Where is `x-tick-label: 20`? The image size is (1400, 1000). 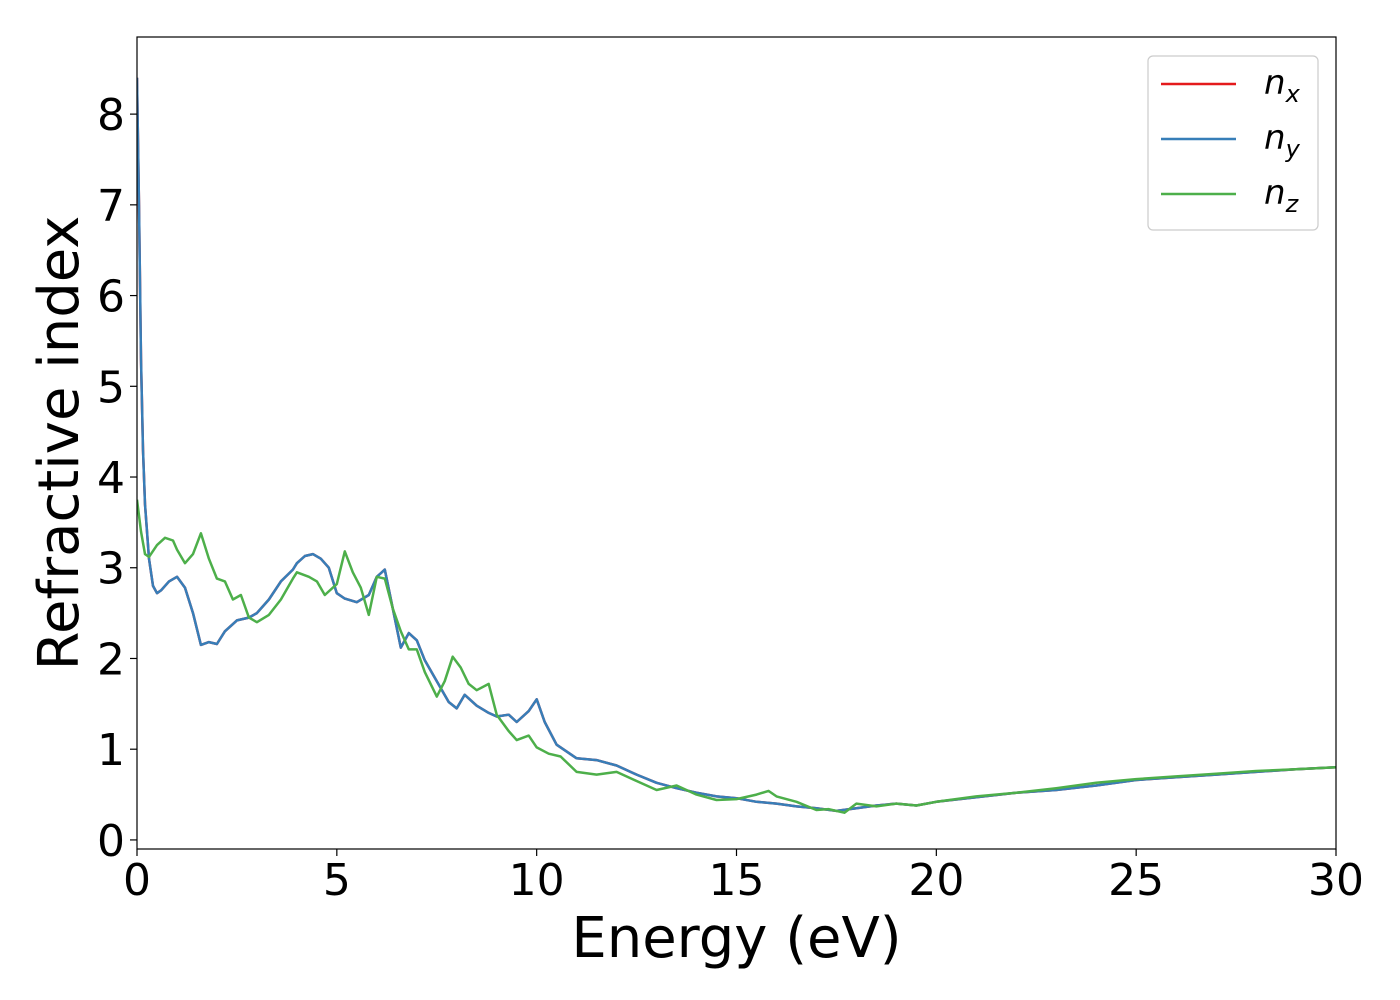
x-tick-label: 20 is located at coordinates (936, 880).